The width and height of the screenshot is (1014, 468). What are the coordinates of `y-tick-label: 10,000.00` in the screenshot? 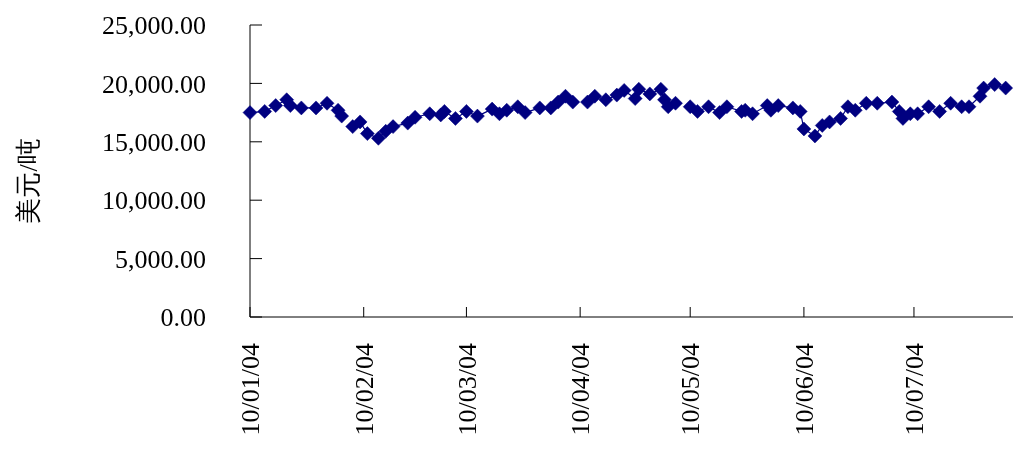 It's located at (154, 201).